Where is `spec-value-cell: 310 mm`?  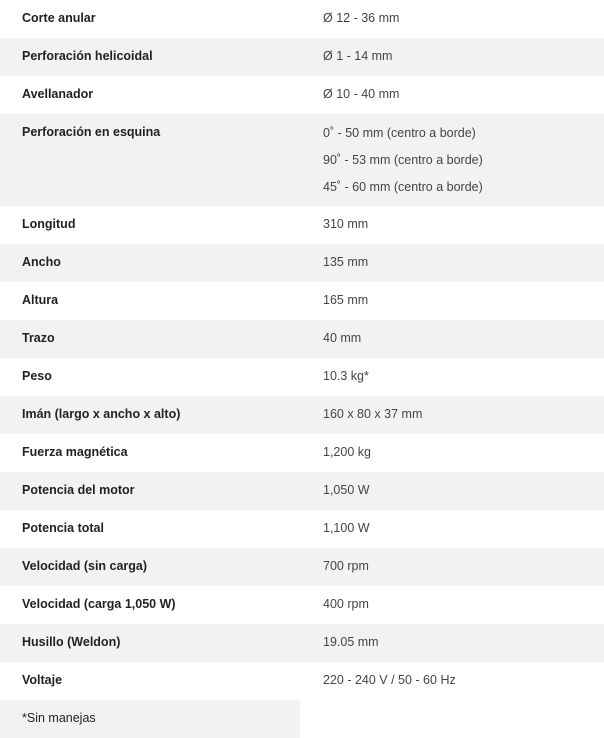
spec-value-cell: 310 mm is located at coordinates (452, 225).